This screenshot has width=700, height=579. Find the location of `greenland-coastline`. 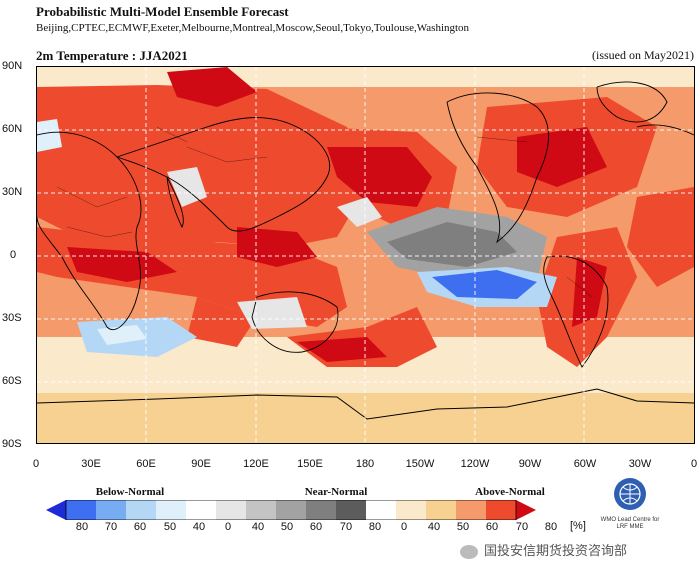

greenland-coastline is located at coordinates (632, 102).